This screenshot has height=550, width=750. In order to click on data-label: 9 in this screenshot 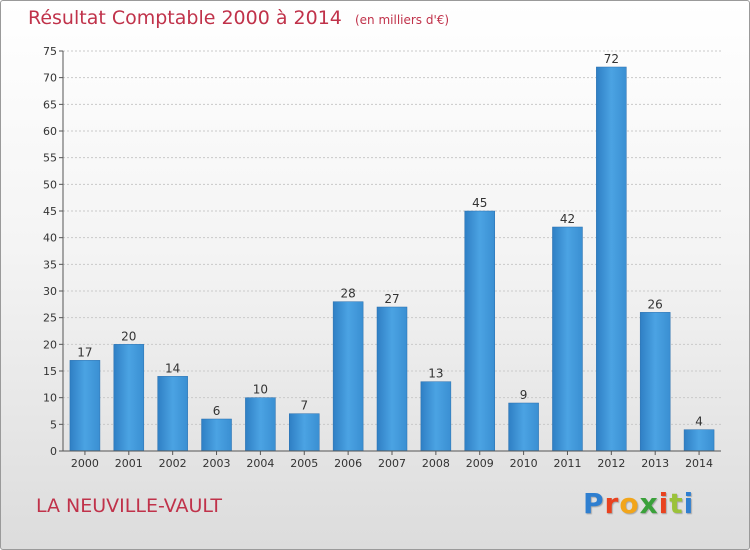, I will do `click(524, 395)`.